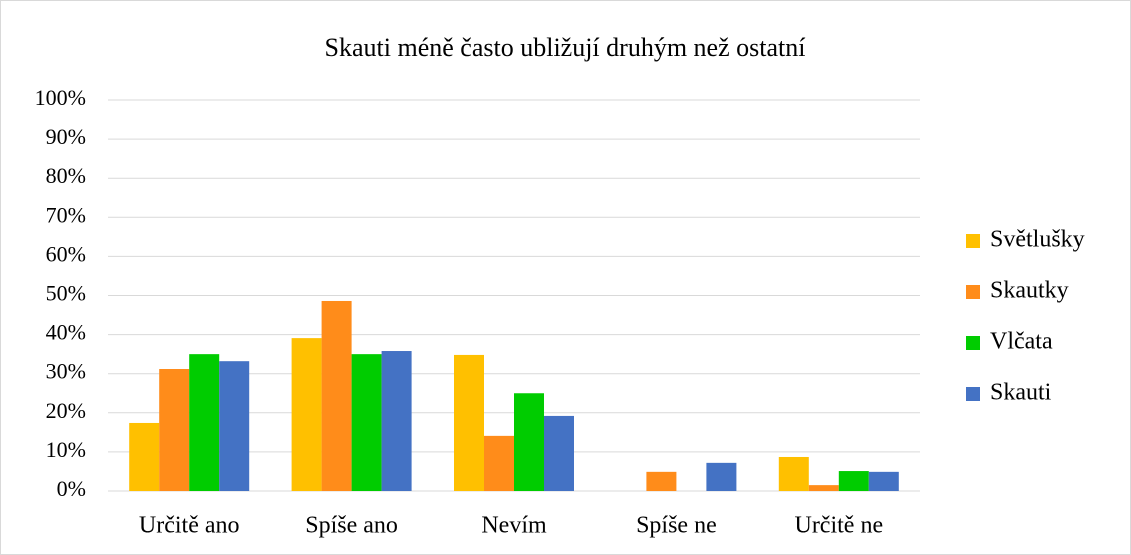 This screenshot has width=1131, height=555. Describe the element at coordinates (71, 488) in the screenshot. I see `y-tick-label: 0%` at that location.